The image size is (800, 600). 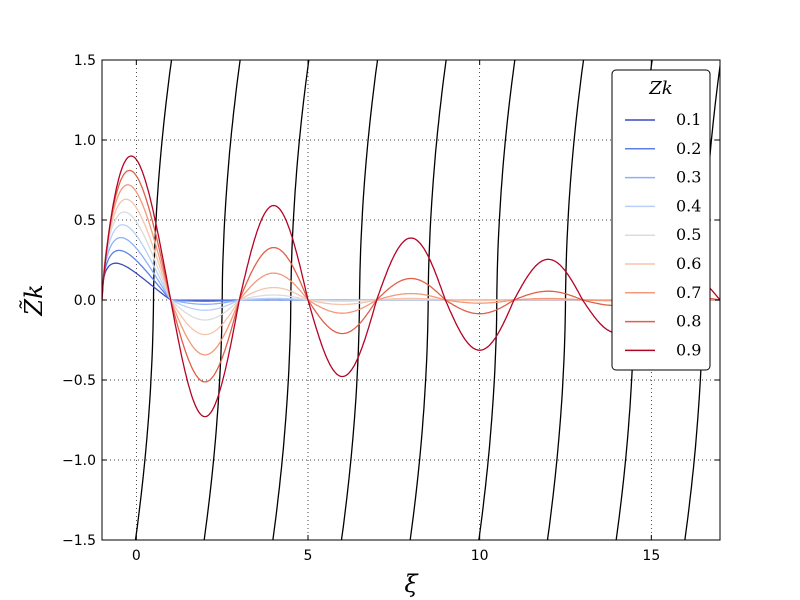 I want to click on x-tick-label: 0, so click(x=136, y=556).